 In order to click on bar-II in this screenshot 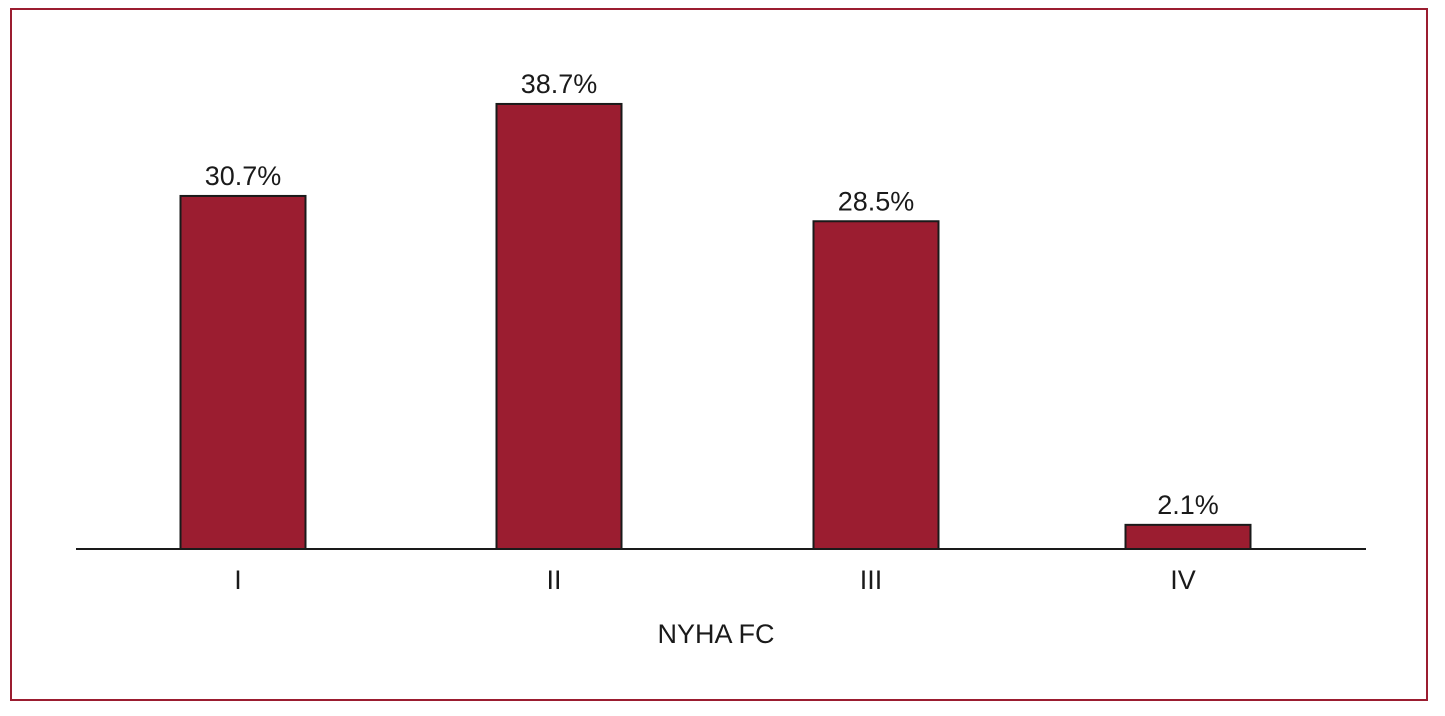, I will do `click(559, 326)`.